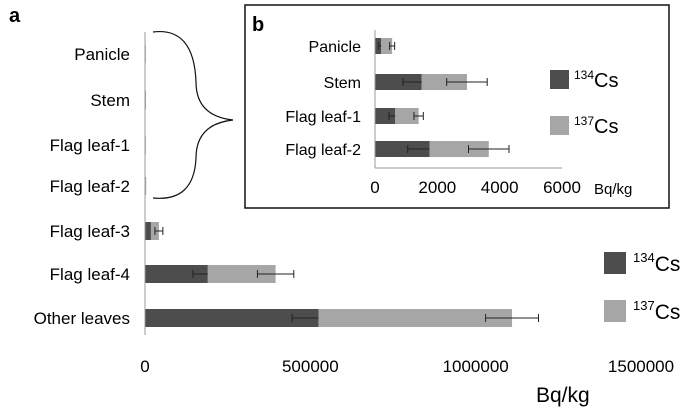 This screenshot has height=409, width=692. Describe the element at coordinates (82, 318) in the screenshot. I see `a-category-label: Other leaves` at that location.